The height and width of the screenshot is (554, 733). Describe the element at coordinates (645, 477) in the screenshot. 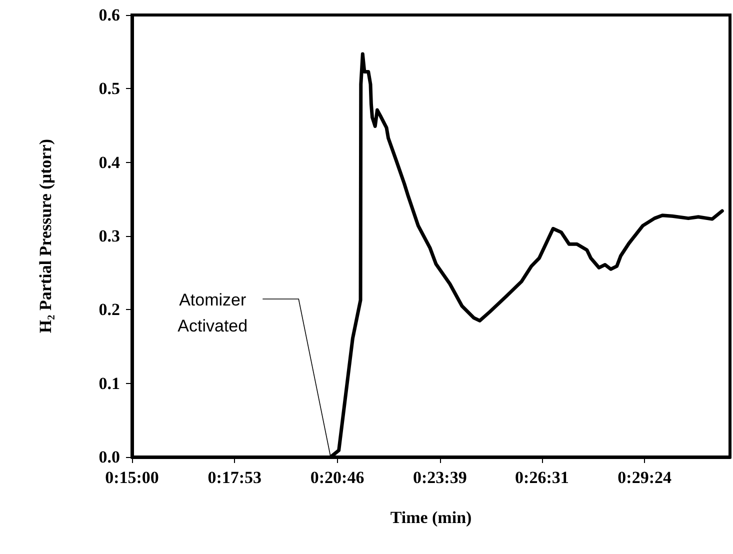

I see `x-tick-label: 0:29:24` at that location.